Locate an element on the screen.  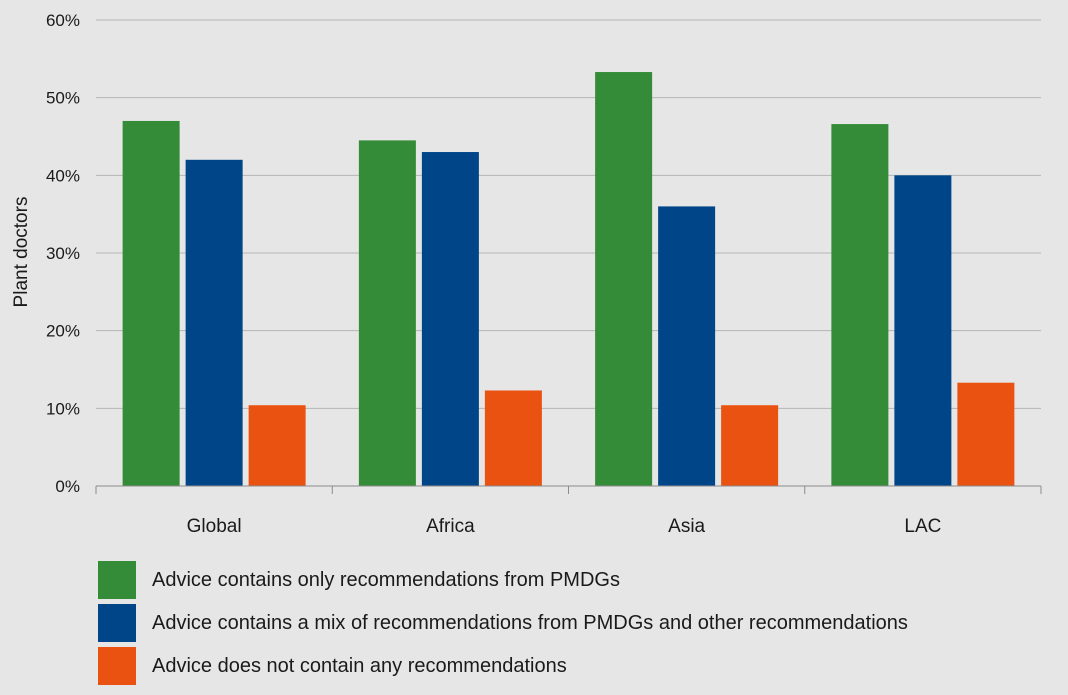
y-tick-label: 50% is located at coordinates (63, 98).